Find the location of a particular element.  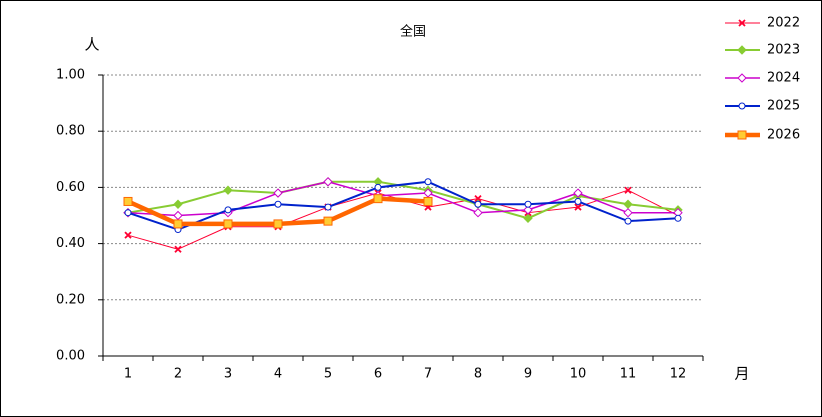

chart-title: 全国 is located at coordinates (413, 32).